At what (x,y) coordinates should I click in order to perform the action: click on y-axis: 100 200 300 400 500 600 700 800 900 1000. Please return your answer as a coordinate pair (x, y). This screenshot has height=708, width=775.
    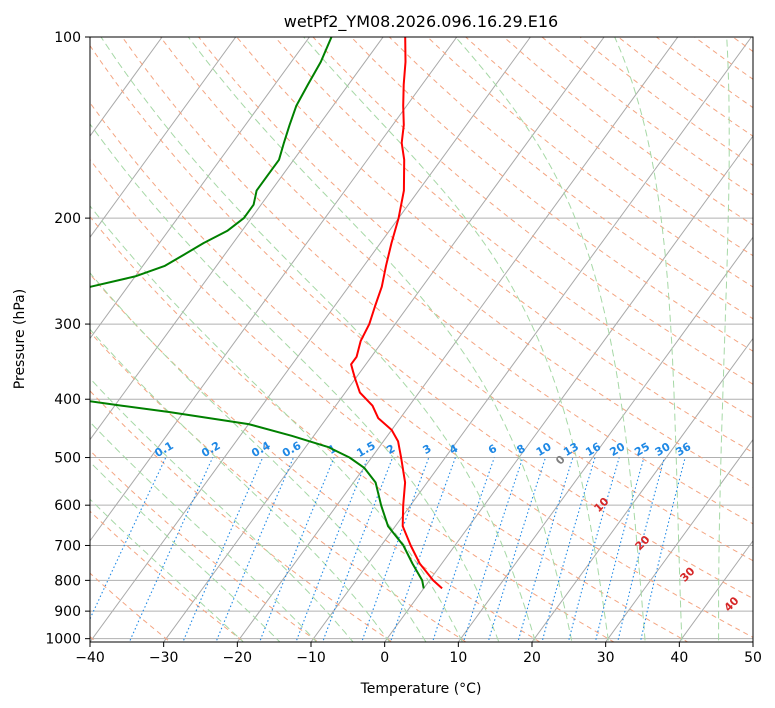
    Looking at the image, I should click on (67, 339).